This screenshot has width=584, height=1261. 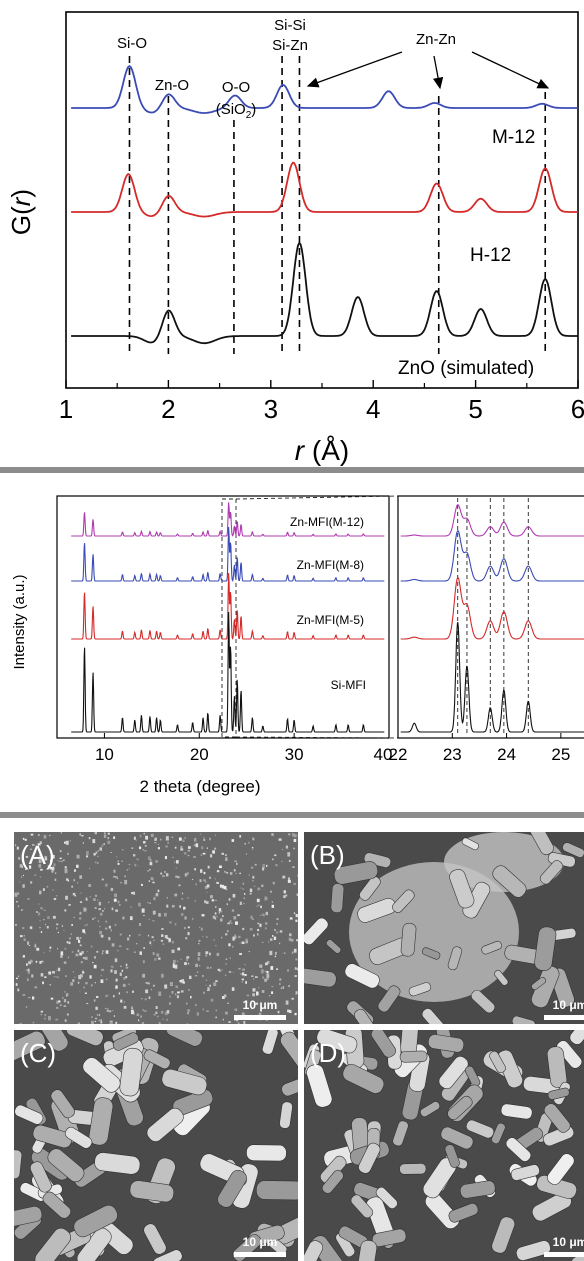 I want to click on xrd-inset-series-group, so click(x=492, y=618).